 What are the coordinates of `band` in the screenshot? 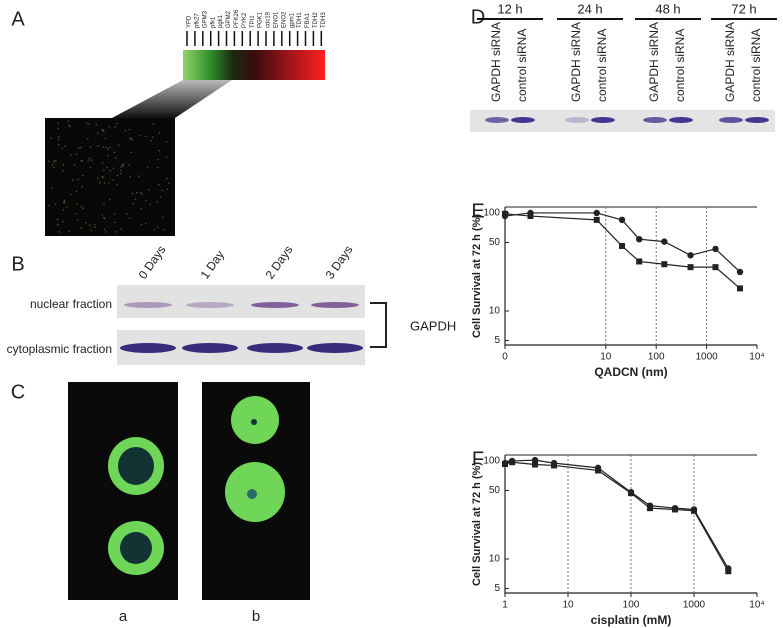 It's located at (655, 120).